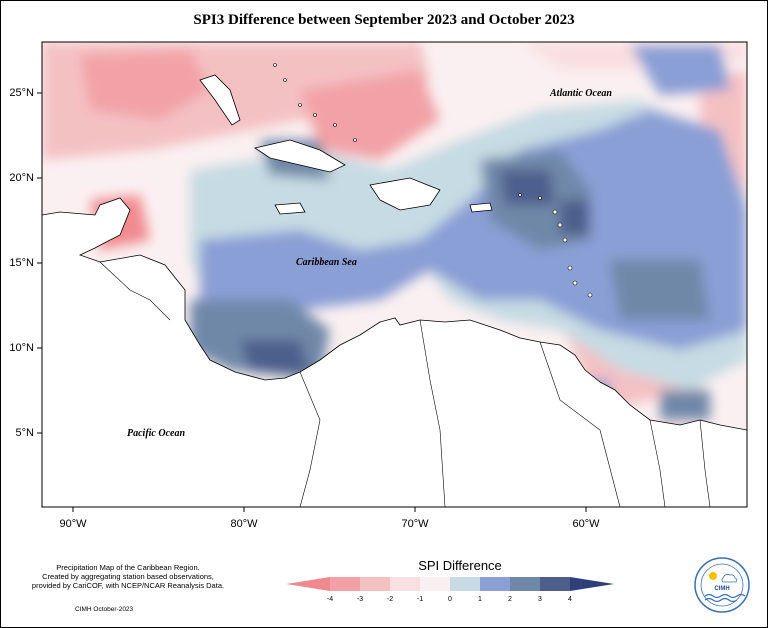  Describe the element at coordinates (290, 208) in the screenshot. I see `jamaica` at that location.